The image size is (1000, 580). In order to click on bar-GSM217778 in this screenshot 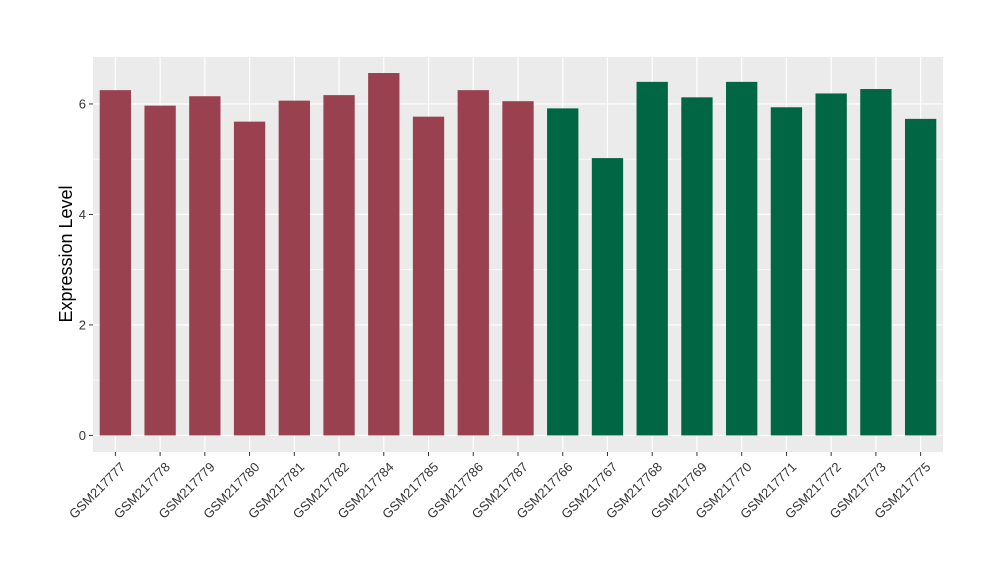, I will do `click(160, 270)`.